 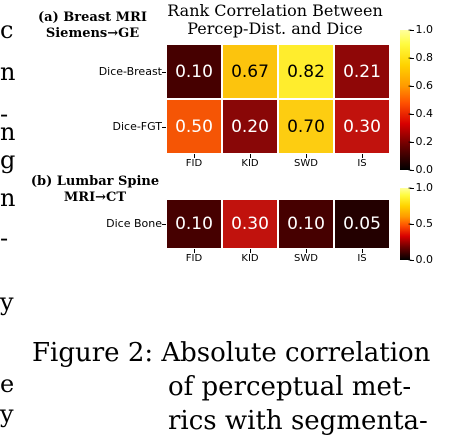 I want to click on heatmap-row-label: Dice-Breast, so click(x=130, y=71).